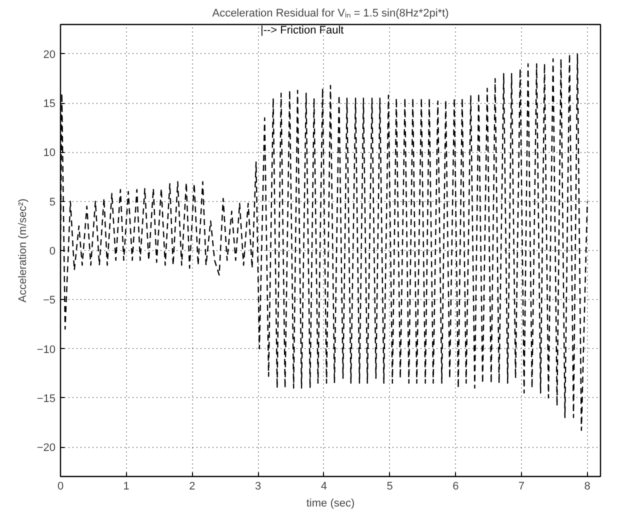 This screenshot has height=517, width=631. What do you see at coordinates (330, 504) in the screenshot?
I see `x-axis-title: time (sec)` at bounding box center [330, 504].